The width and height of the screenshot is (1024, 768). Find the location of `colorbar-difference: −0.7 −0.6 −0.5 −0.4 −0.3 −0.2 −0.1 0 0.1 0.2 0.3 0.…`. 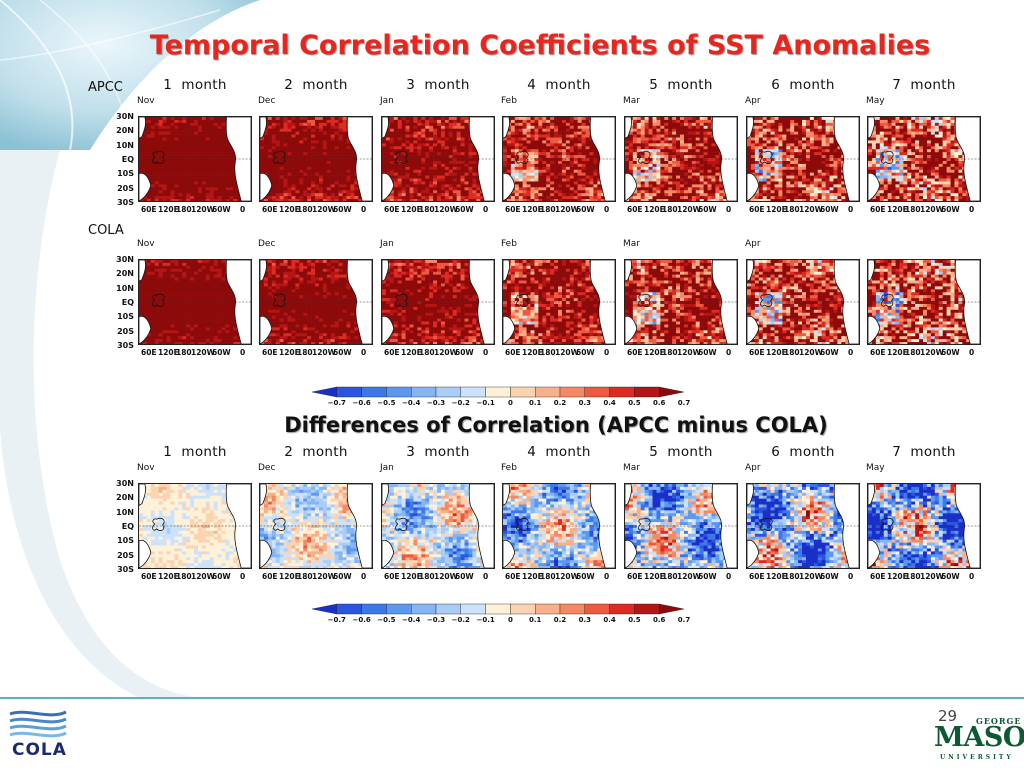

colorbar-difference: −0.7 −0.6 −0.5 −0.4 −0.3 −0.2 −0.1 0 0.1 0.2 0.3 0.… is located at coordinates (498, 618).